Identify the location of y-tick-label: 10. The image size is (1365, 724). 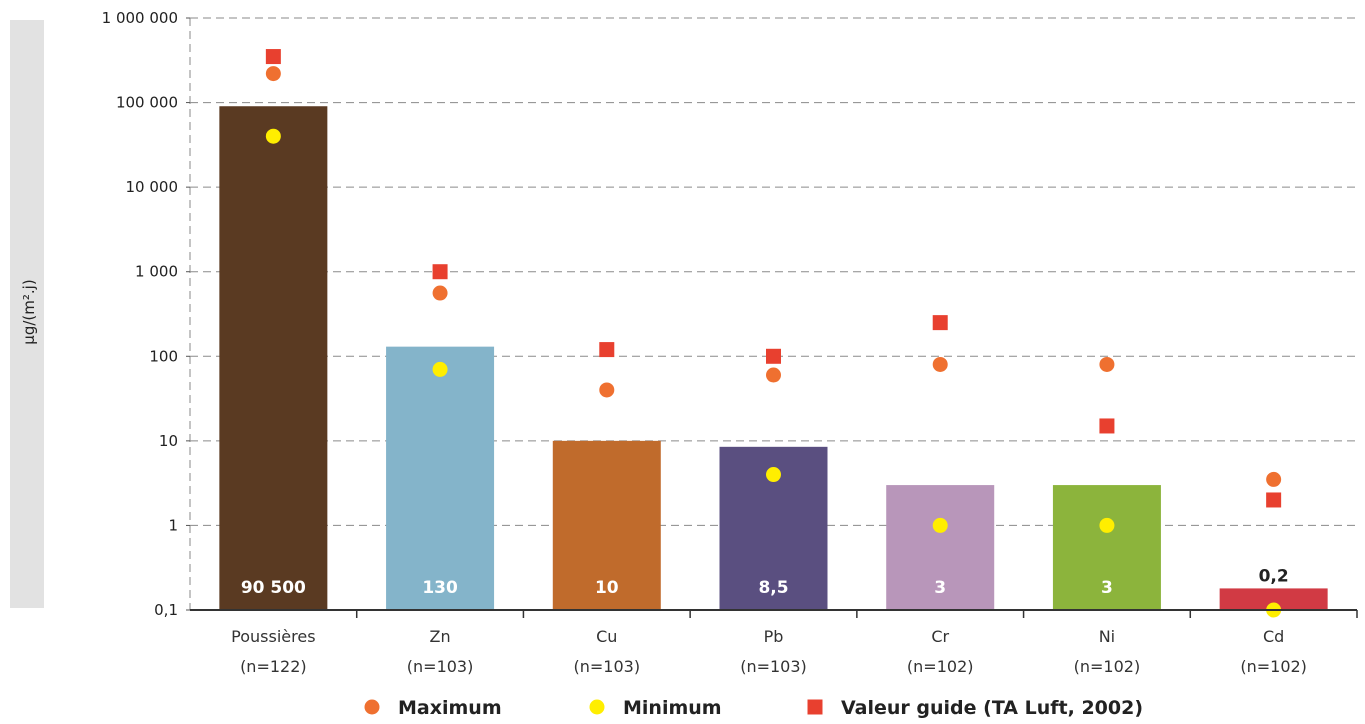
(168, 441).